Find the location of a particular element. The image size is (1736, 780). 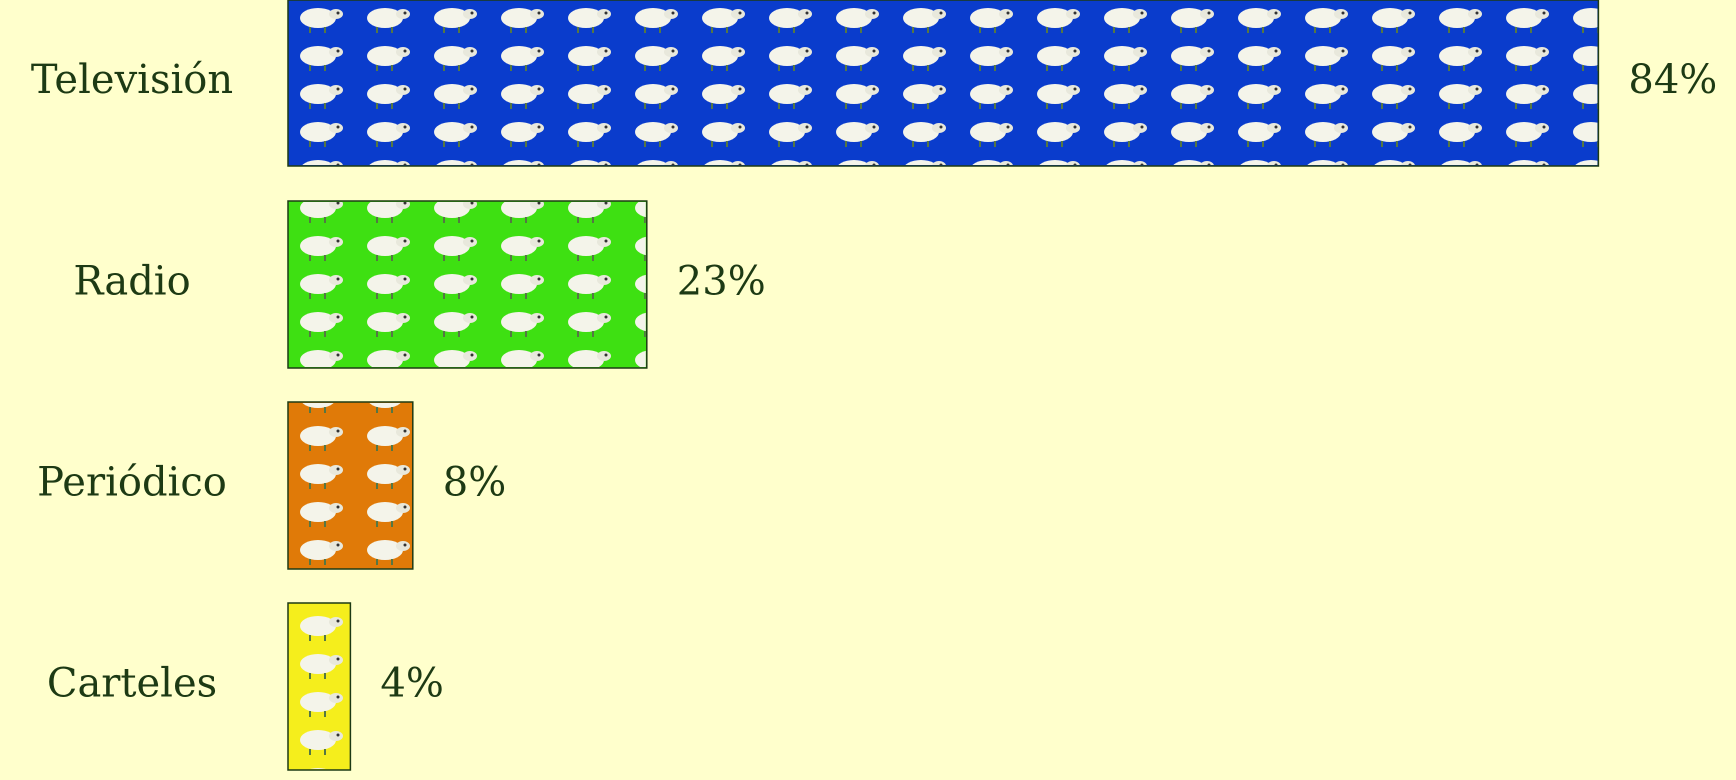

category-label: Periódico is located at coordinates (132, 483).